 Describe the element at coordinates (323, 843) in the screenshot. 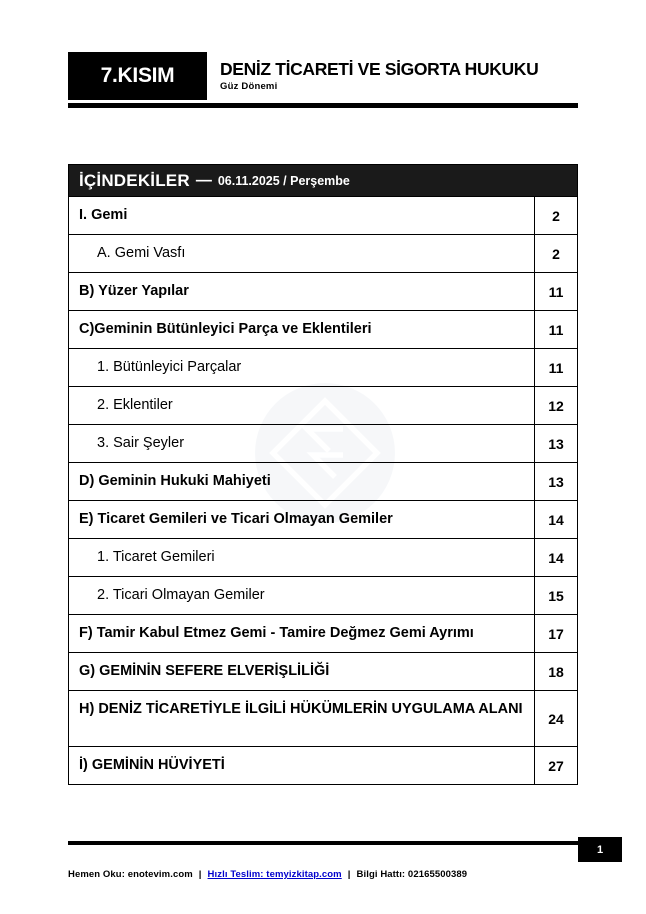

I see `footer-divider-rule` at that location.